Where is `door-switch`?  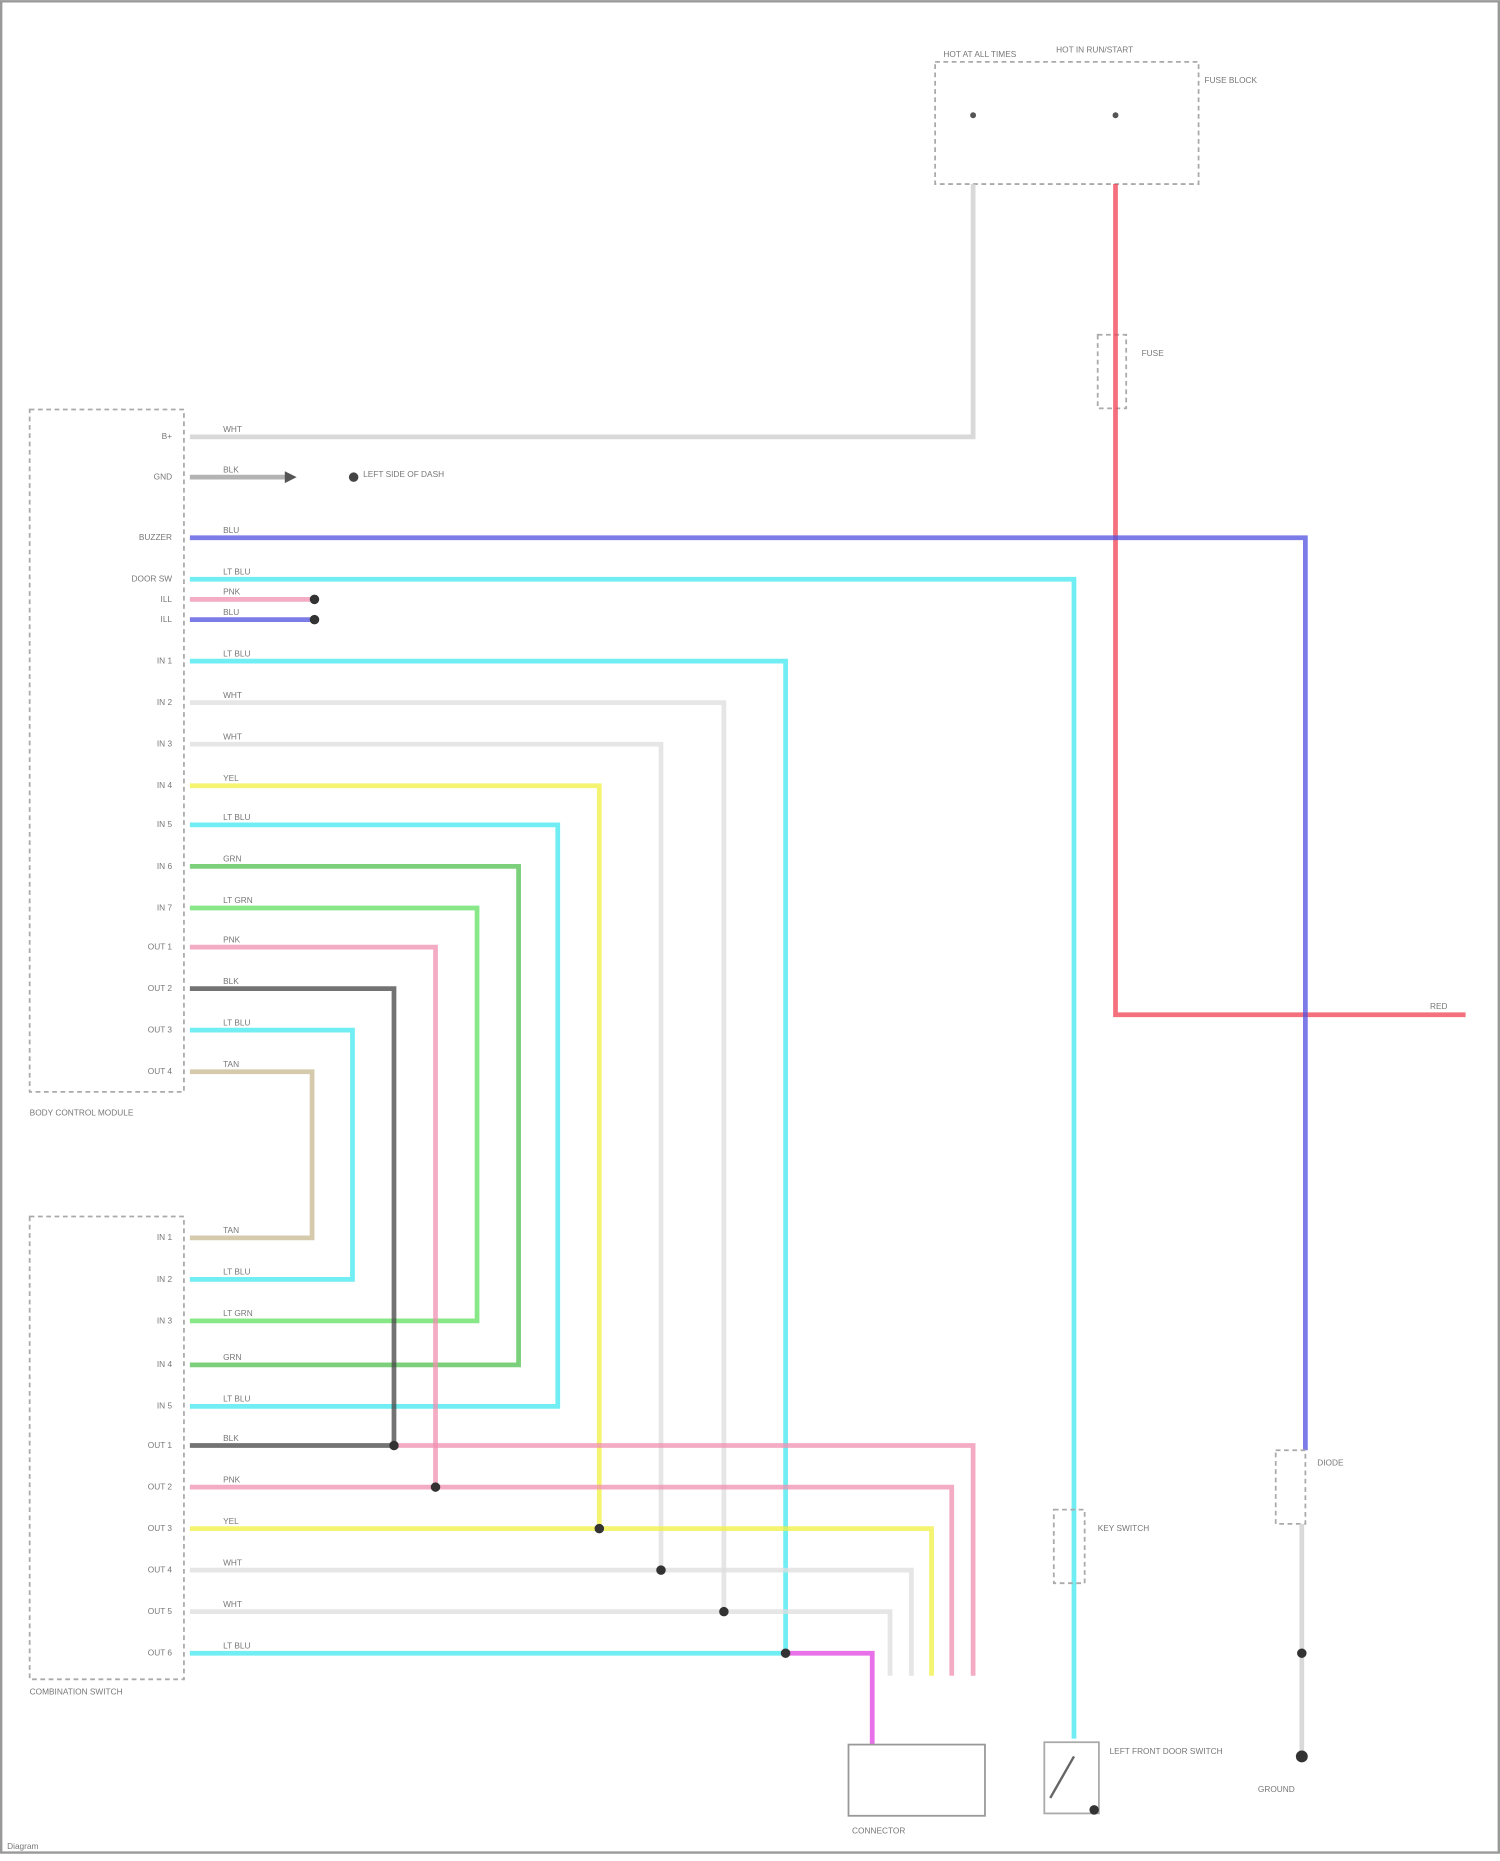
door-switch is located at coordinates (1071, 1778).